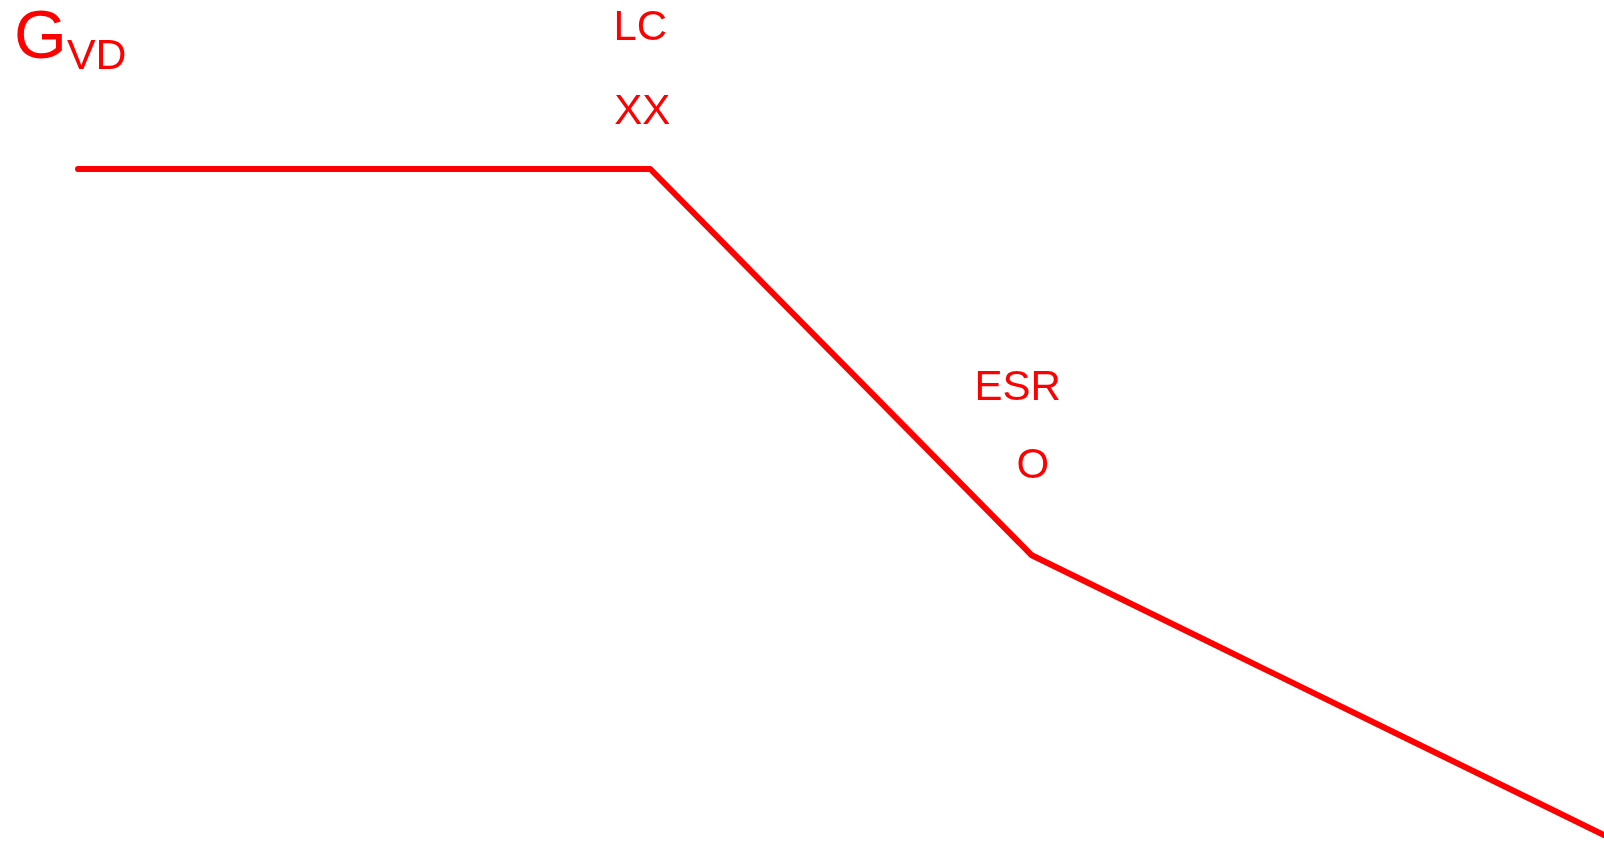 The height and width of the screenshot is (846, 1604). What do you see at coordinates (640, 26) in the screenshot?
I see `text: LC` at bounding box center [640, 26].